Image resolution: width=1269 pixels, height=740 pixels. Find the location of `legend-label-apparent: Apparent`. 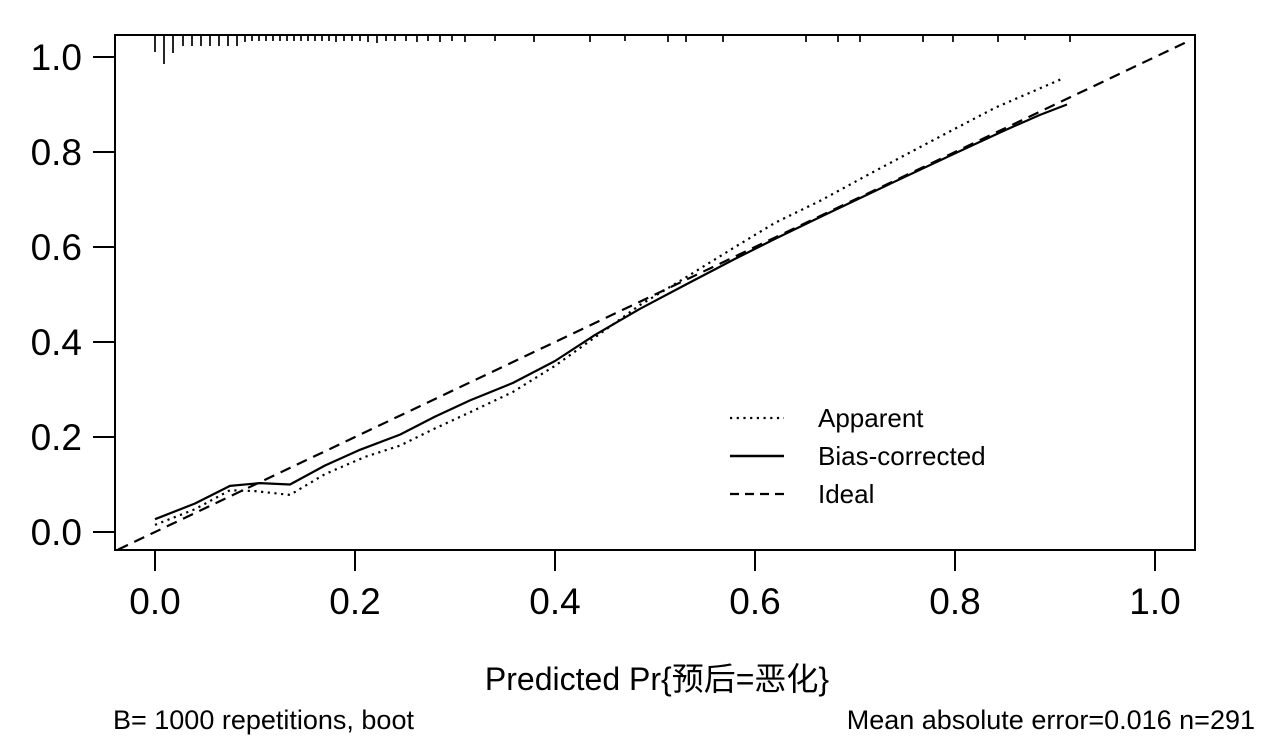

legend-label-apparent: Apparent is located at coordinates (871, 417).